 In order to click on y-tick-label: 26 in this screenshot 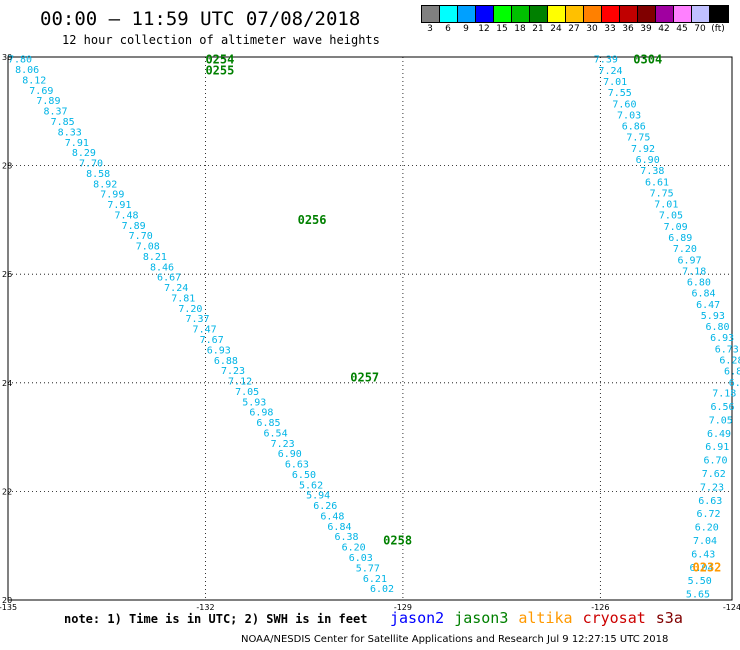, I will do `click(7, 274)`.